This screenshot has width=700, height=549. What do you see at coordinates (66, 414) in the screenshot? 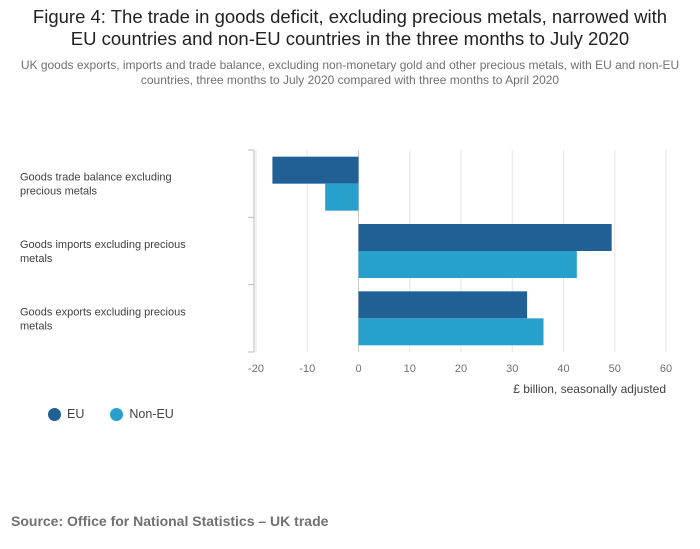
I see `legend-item-eu: EU` at bounding box center [66, 414].